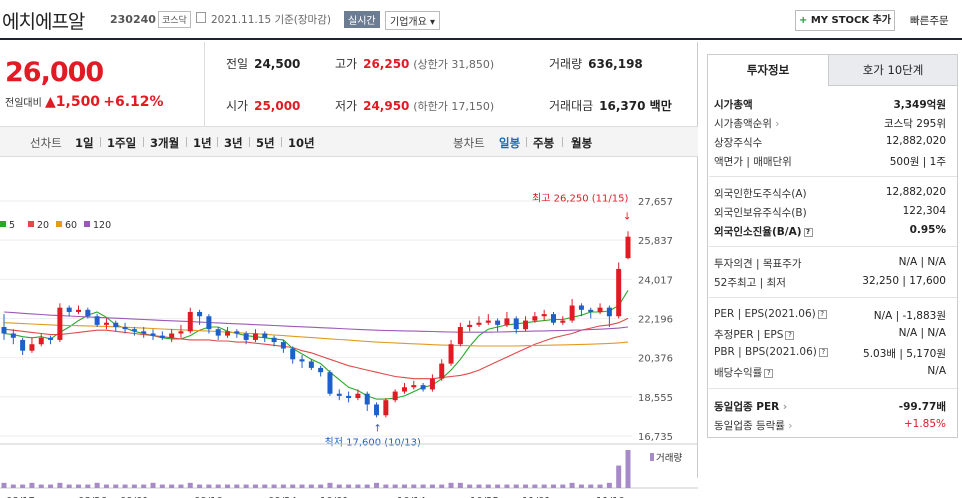 The height and width of the screenshot is (498, 962). What do you see at coordinates (263, 105) in the screenshot?
I see `open-price: 시가 25,000` at bounding box center [263, 105].